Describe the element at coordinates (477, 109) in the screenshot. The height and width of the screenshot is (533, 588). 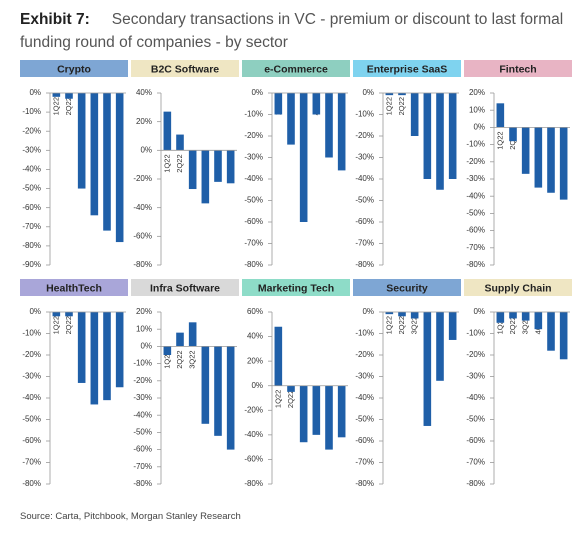
I see `y-tick-label: 10%` at that location.